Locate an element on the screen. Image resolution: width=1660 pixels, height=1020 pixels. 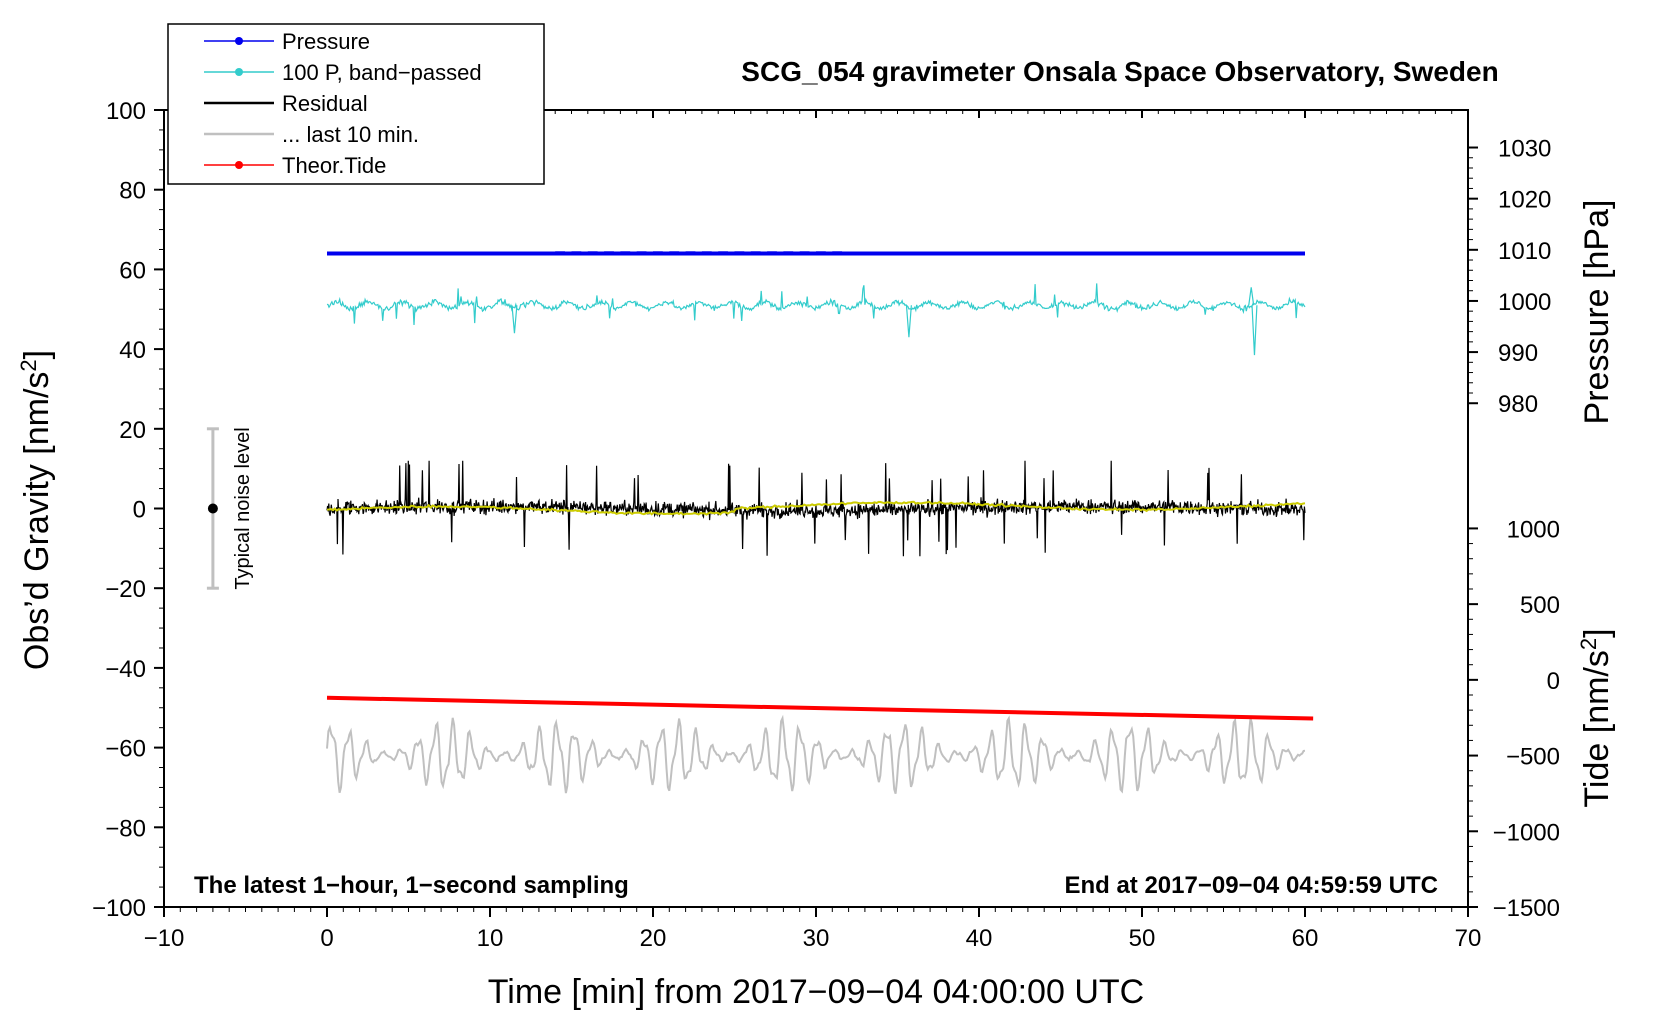
annotation-bottom-right: End at 2017−09−04 04:59:59 UTC is located at coordinates (1251, 885).